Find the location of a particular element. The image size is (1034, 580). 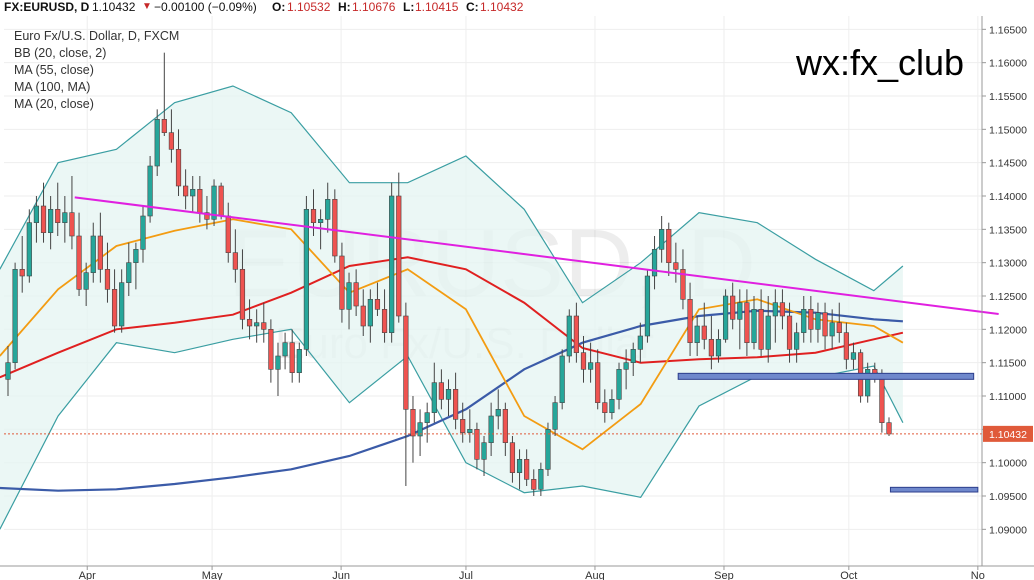

price-tick-label: 1.13500 is located at coordinates (1008, 230).